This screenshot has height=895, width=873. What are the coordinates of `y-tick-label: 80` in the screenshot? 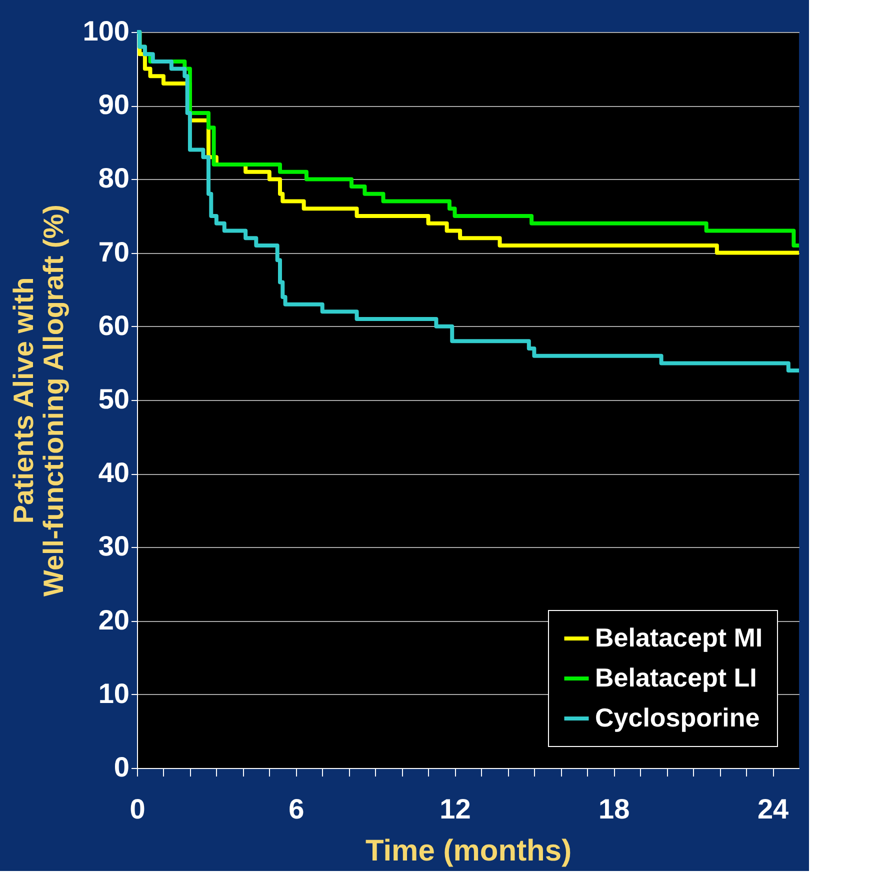 It's located at (114, 178).